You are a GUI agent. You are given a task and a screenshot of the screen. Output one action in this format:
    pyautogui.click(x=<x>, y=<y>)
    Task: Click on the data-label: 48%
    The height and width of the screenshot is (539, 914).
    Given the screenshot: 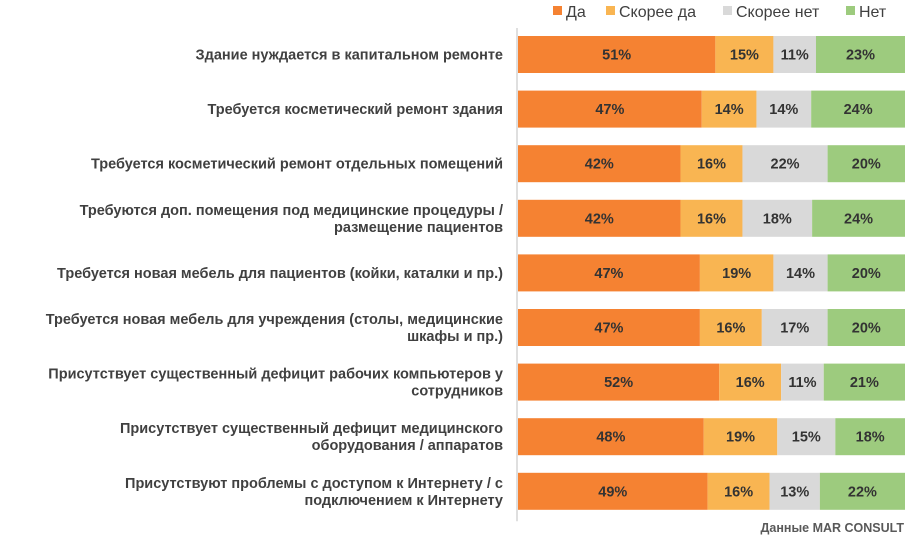 What is the action you would take?
    pyautogui.click(x=610, y=438)
    